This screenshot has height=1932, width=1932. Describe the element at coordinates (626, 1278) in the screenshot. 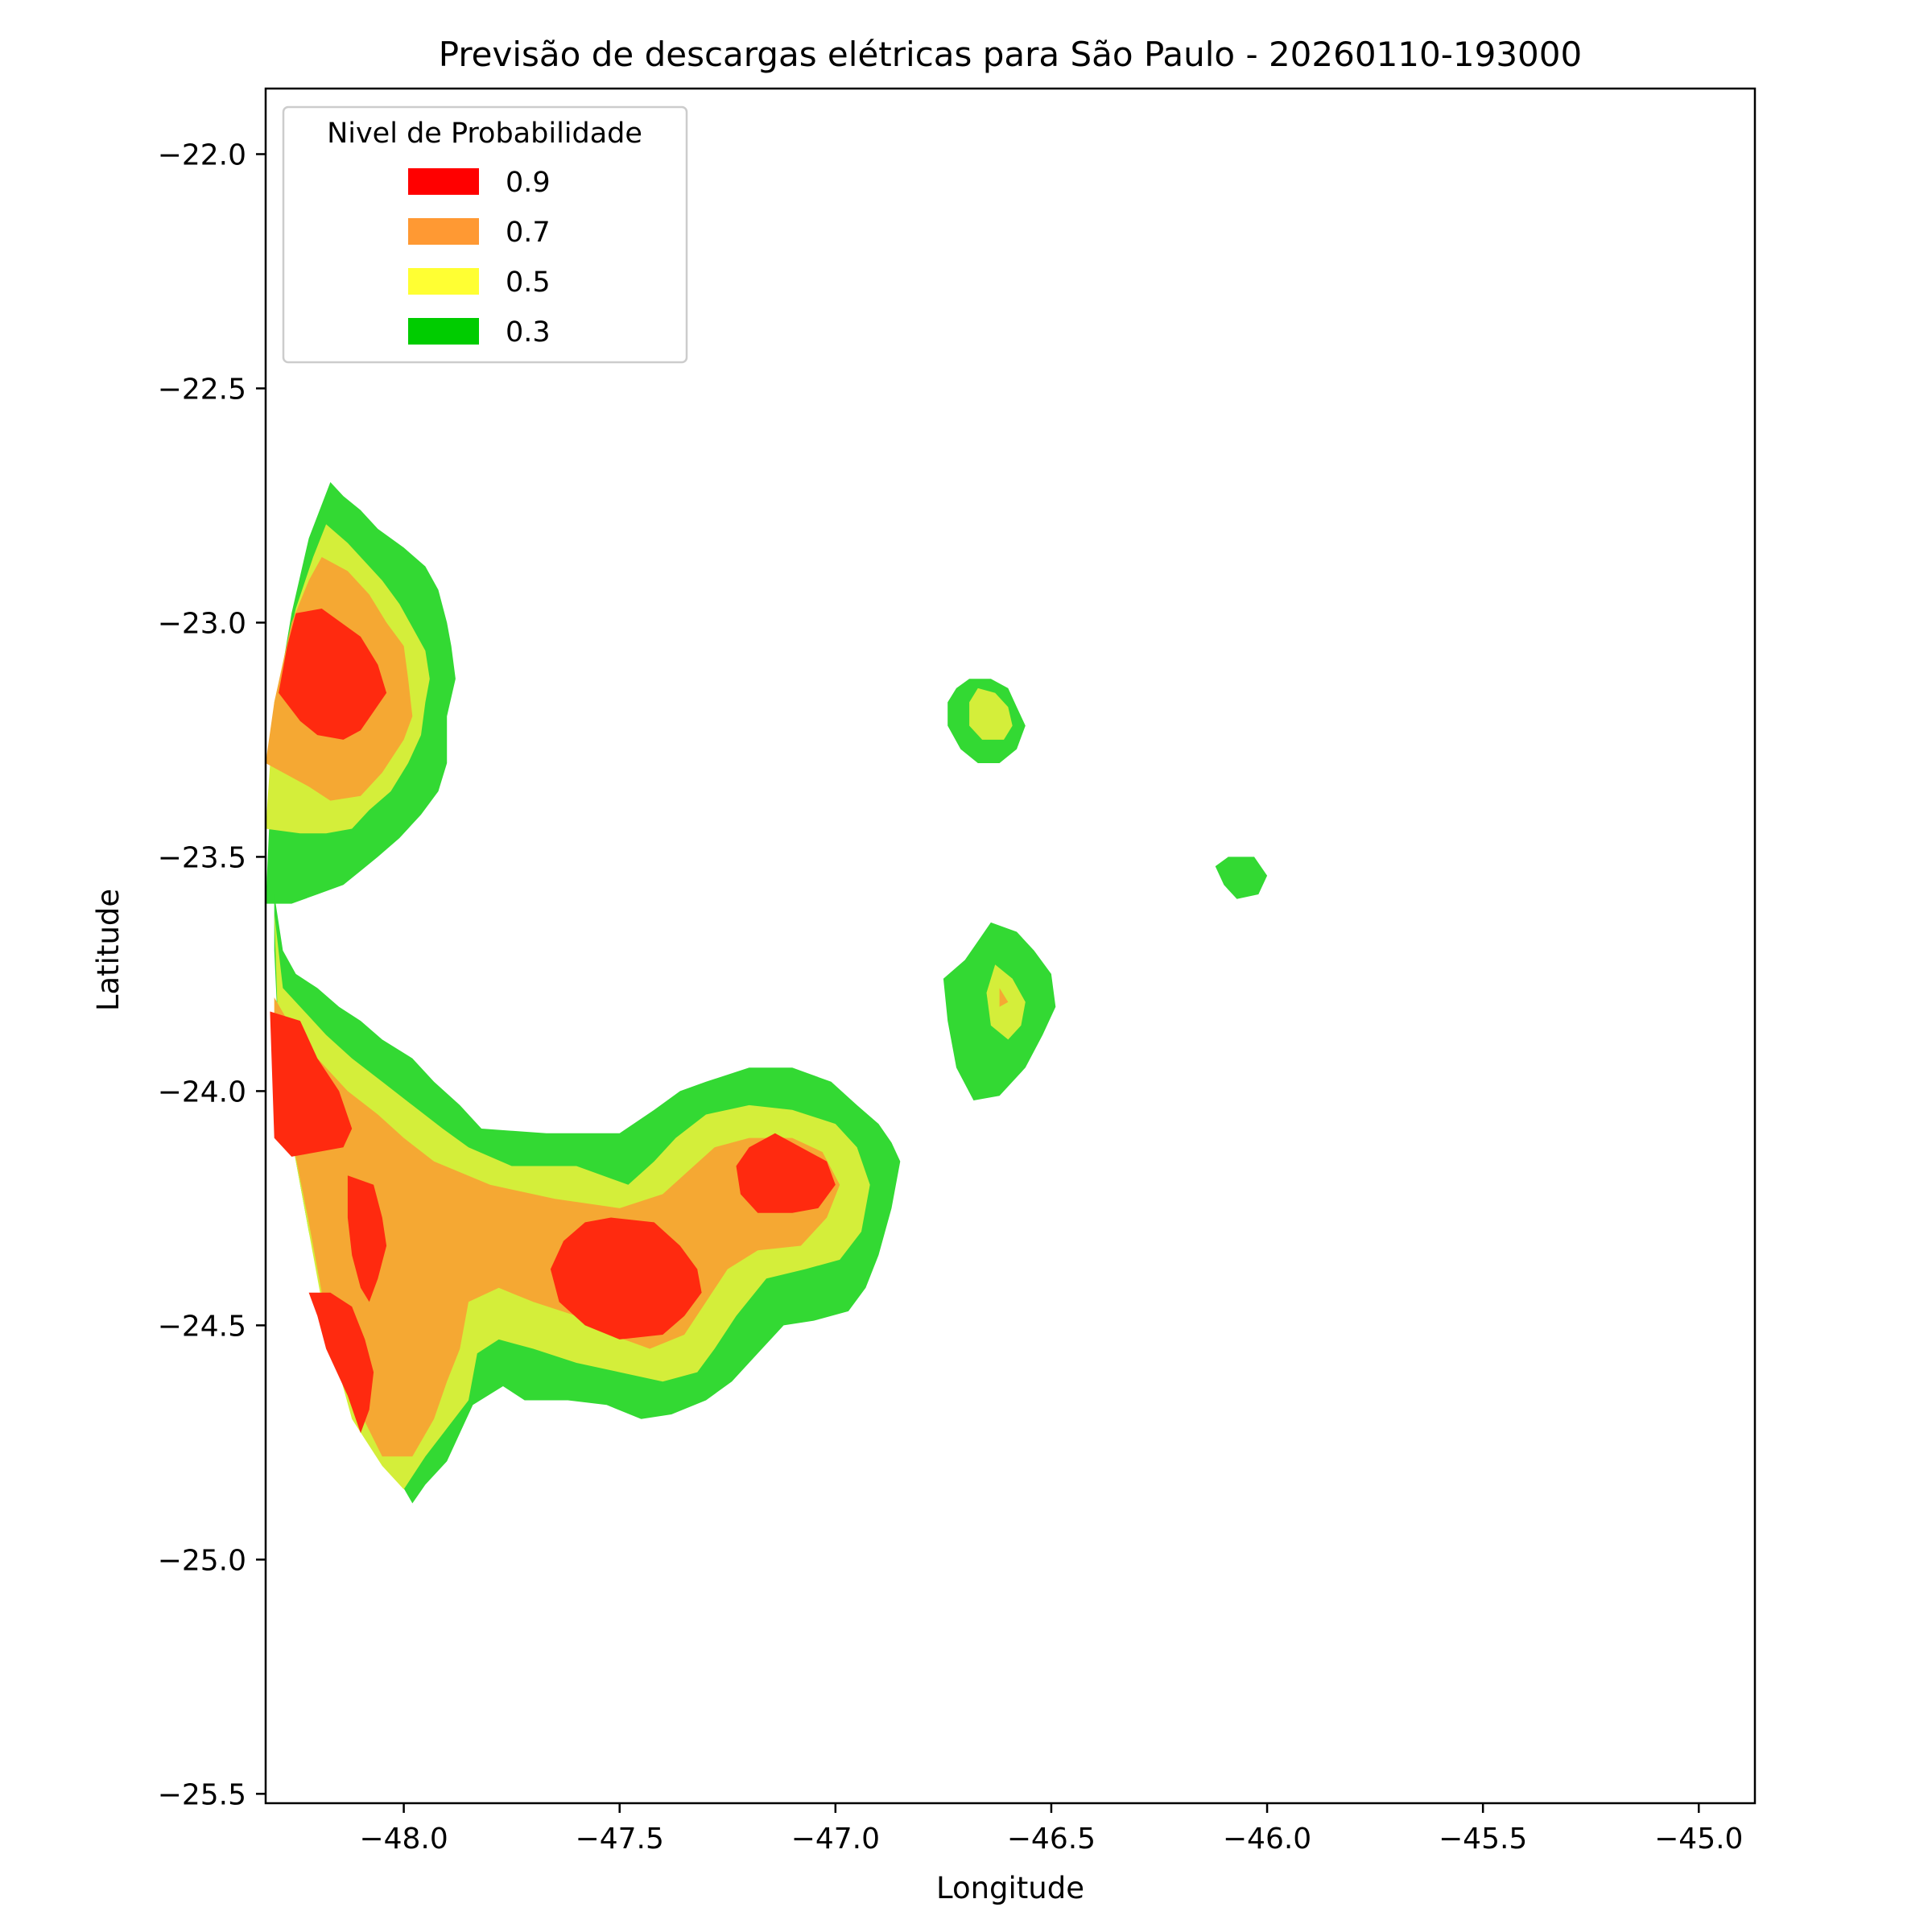

I see `contour-region-south-cell-09-d` at that location.